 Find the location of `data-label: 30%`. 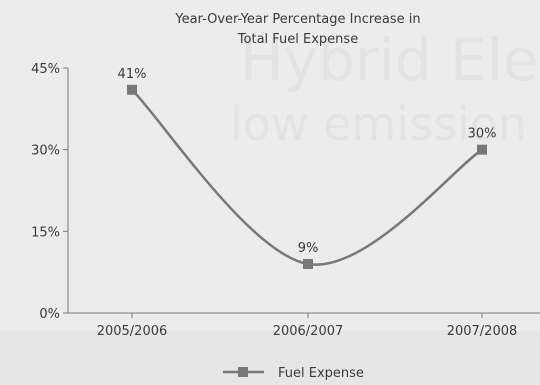

data-label: 30% is located at coordinates (482, 134).